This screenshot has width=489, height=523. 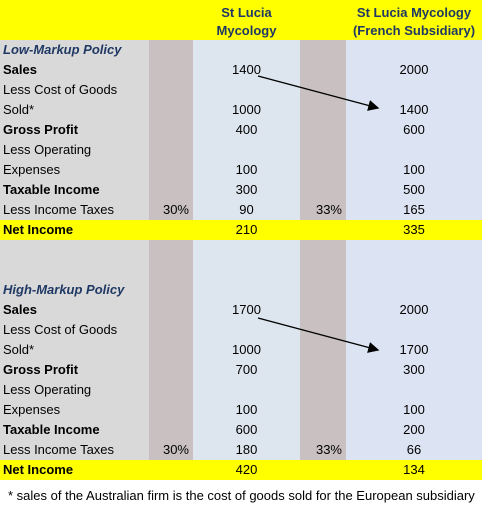 What do you see at coordinates (414, 370) in the screenshot?
I see `subsidiary-value: 300` at bounding box center [414, 370].